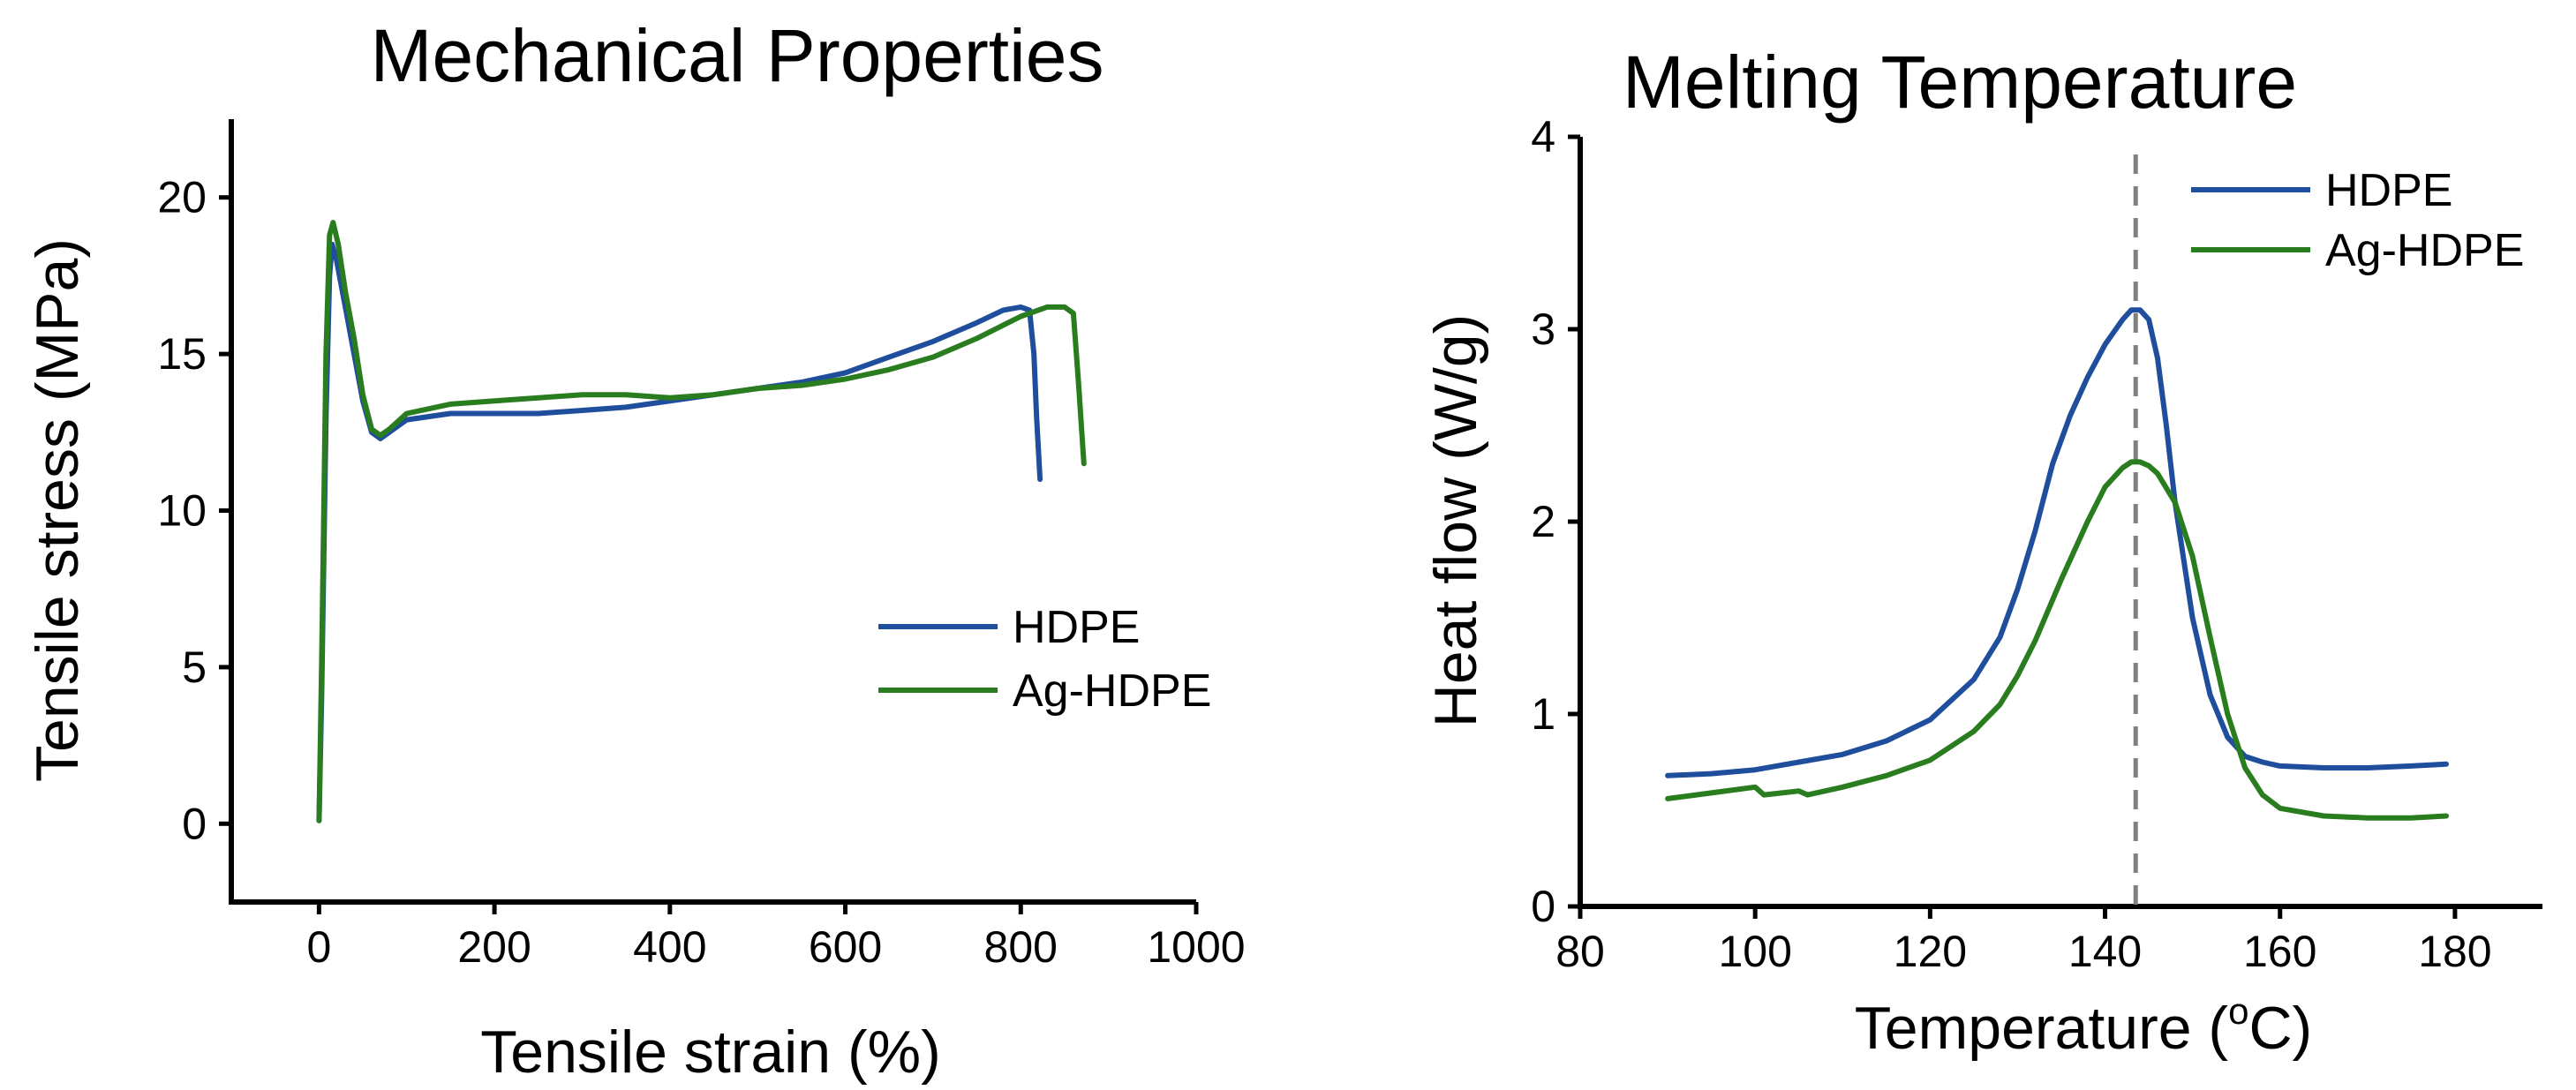  I want to click on chart-title: Melting Temperature, so click(1960, 82).